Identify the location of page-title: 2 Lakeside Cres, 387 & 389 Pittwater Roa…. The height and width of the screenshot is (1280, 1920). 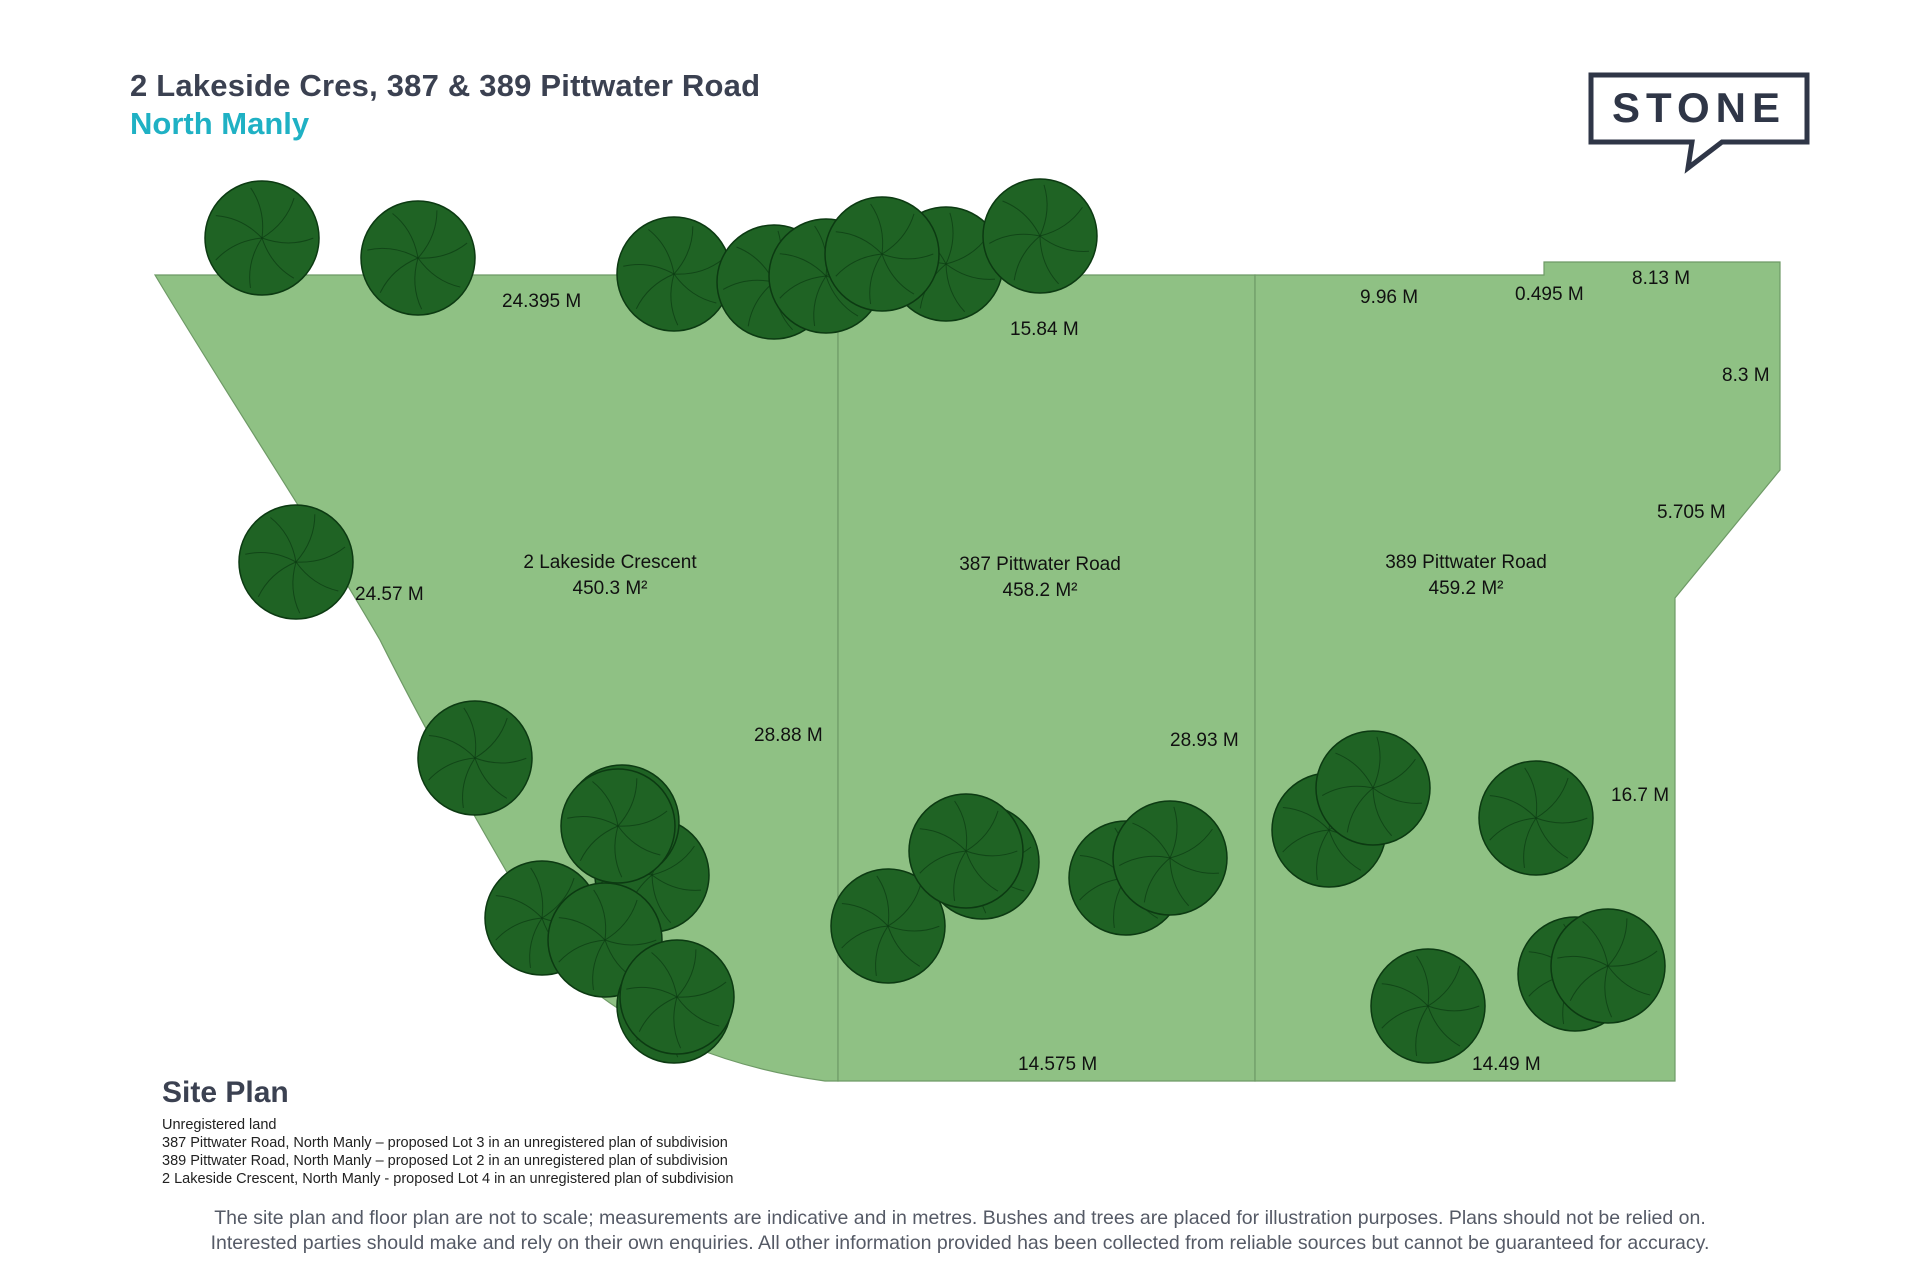
(445, 85).